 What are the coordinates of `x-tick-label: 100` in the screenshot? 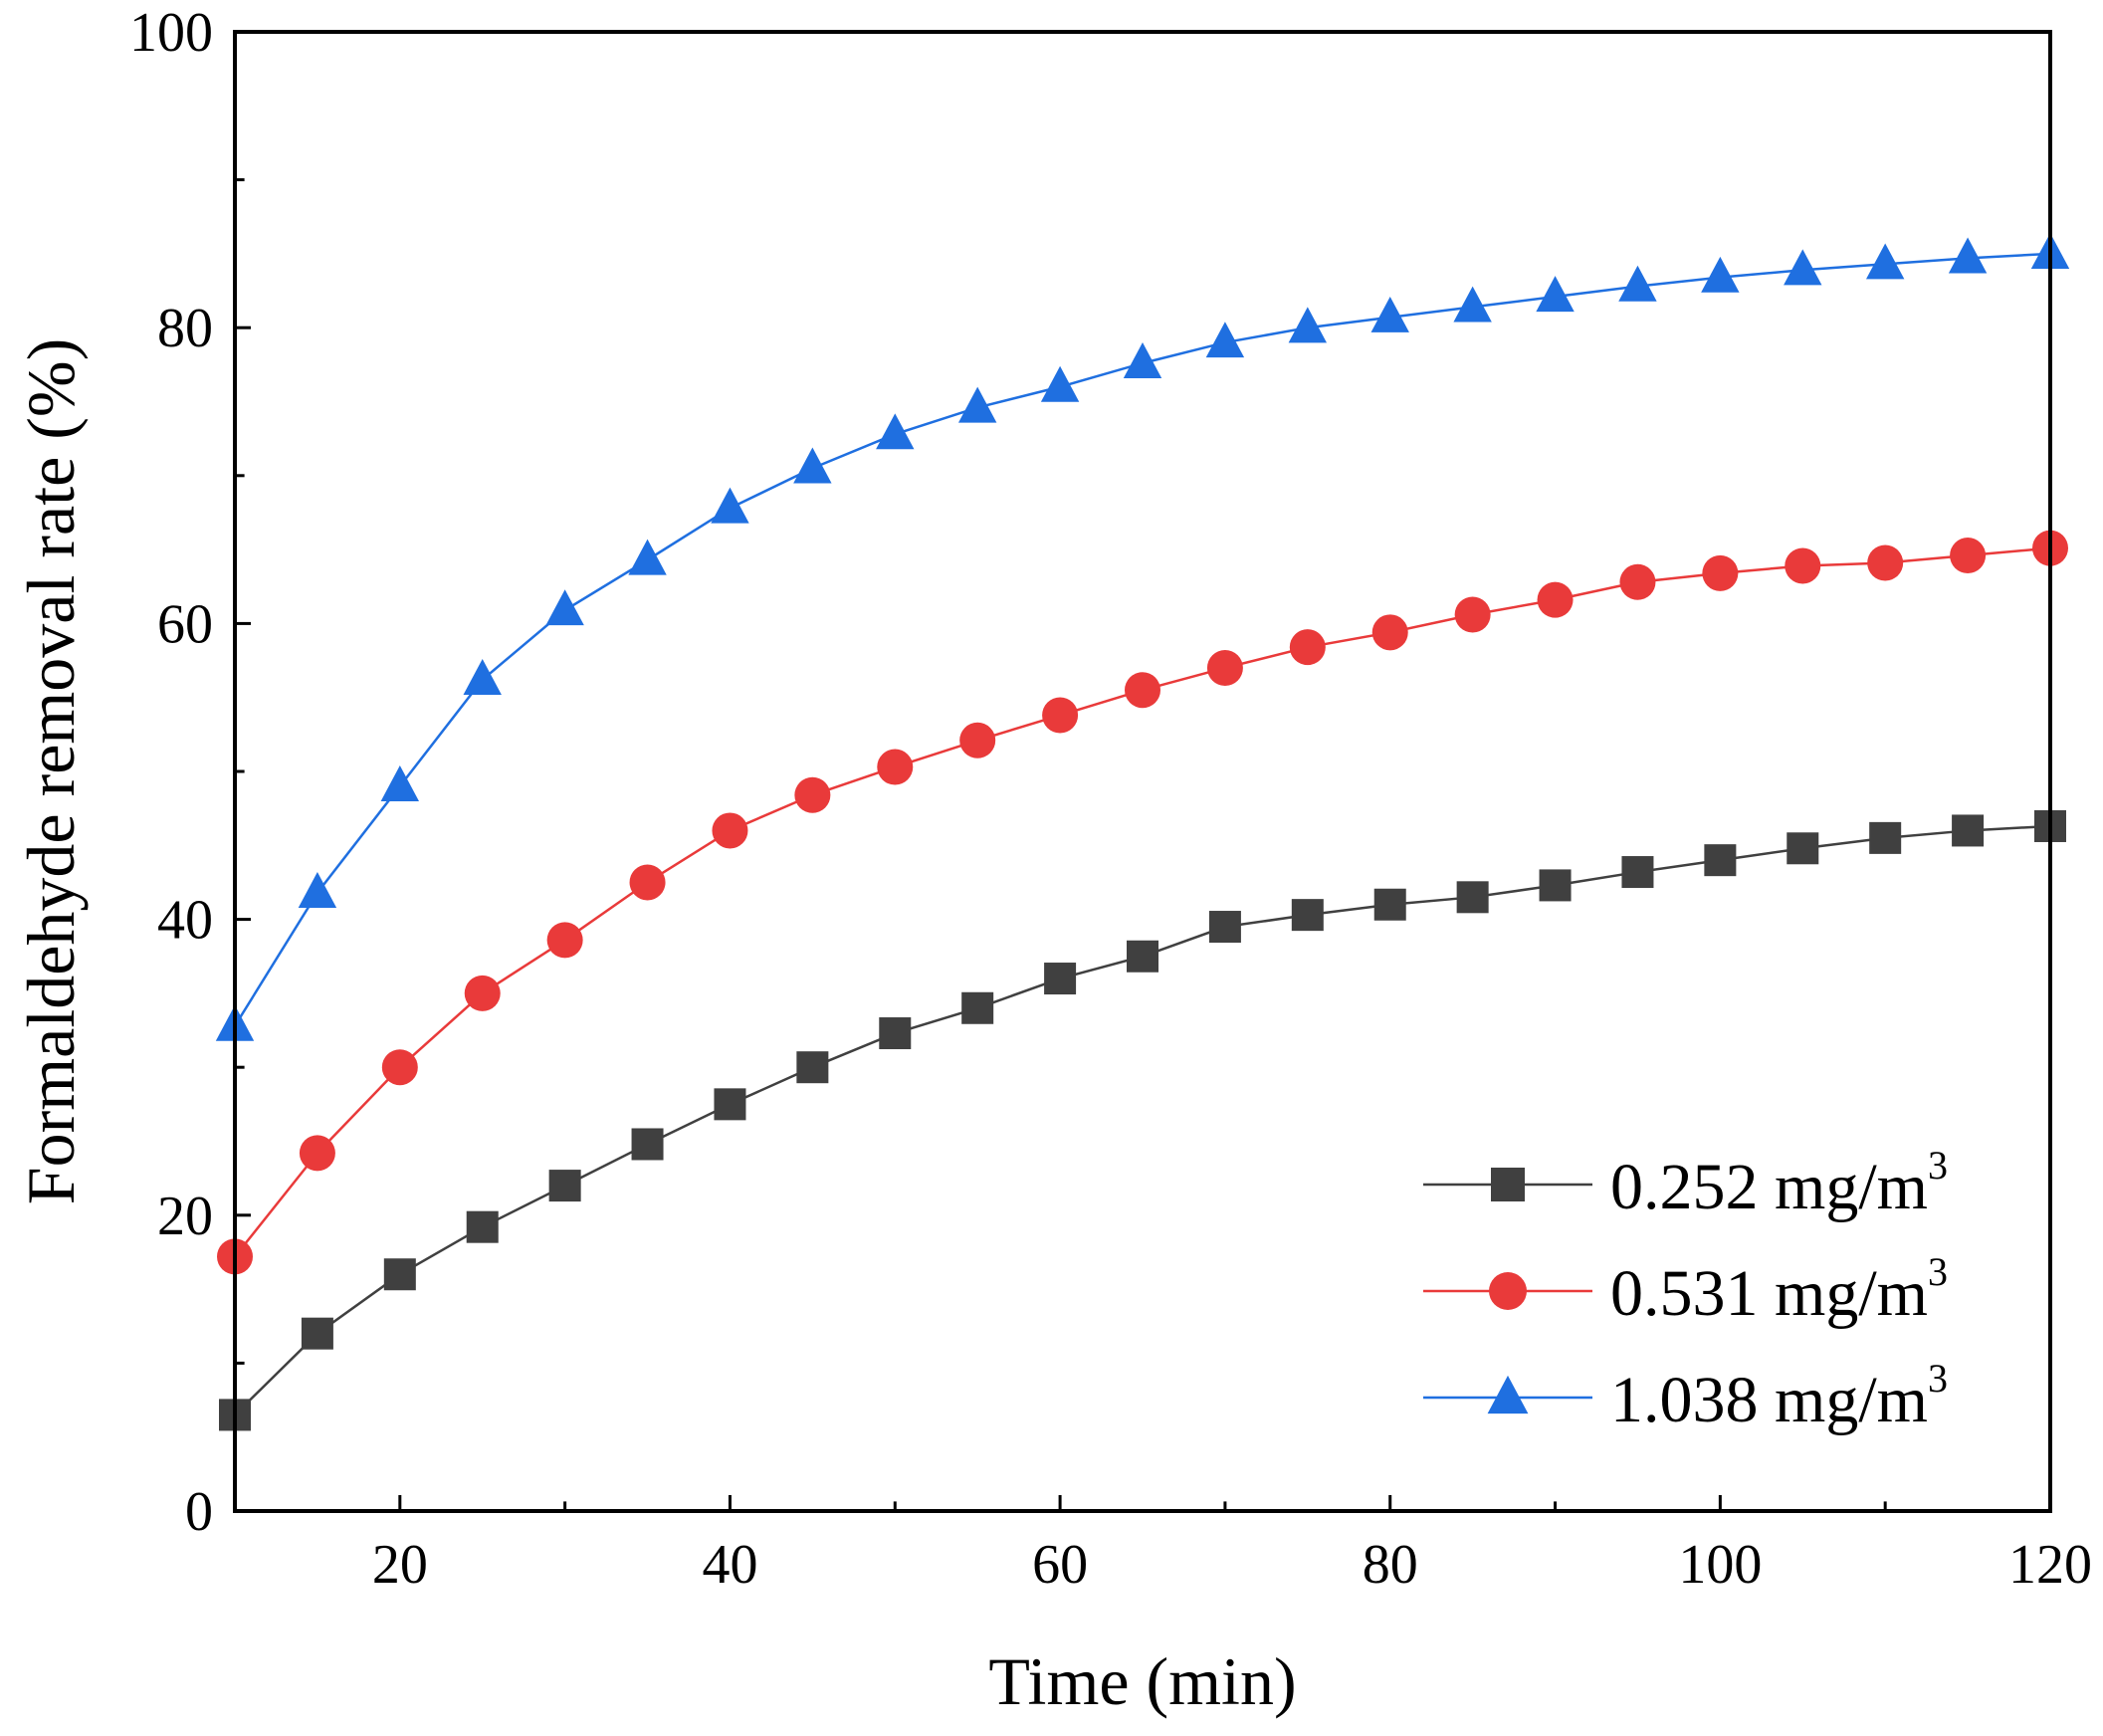 It's located at (1720, 1565).